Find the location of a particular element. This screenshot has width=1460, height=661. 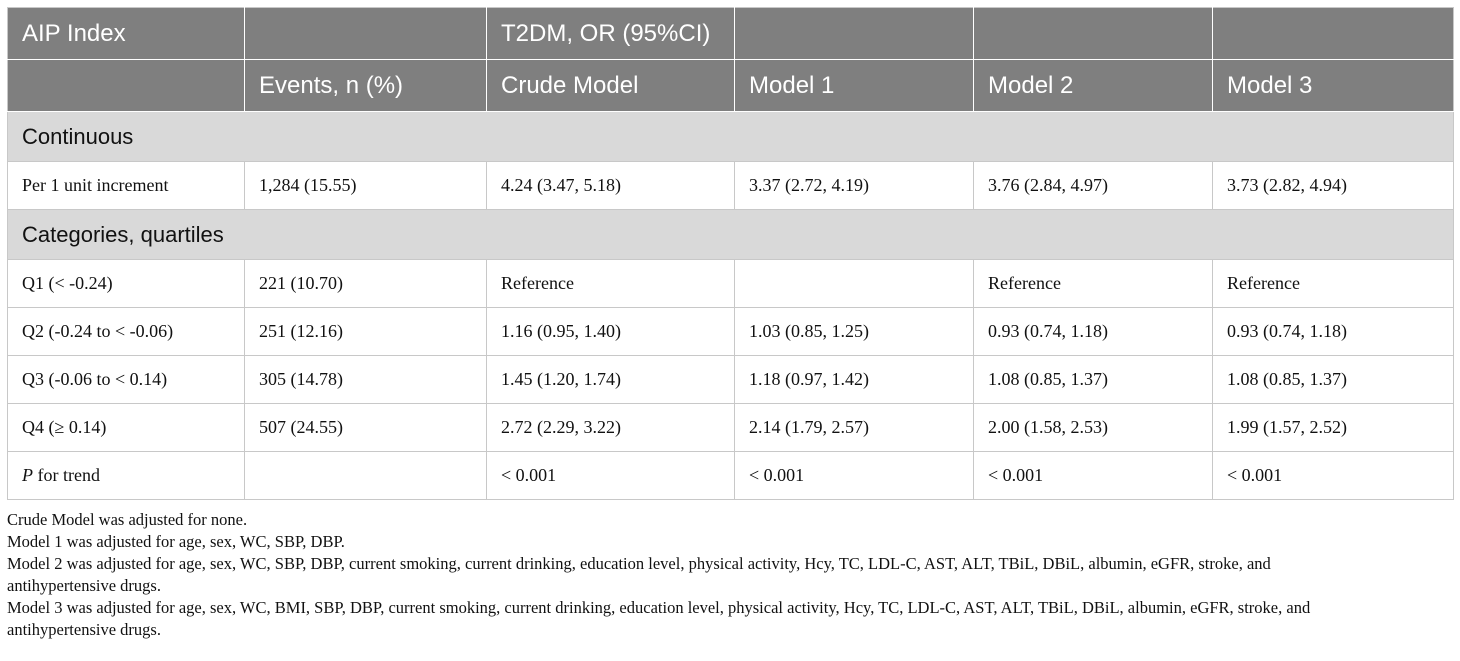

footnote-line: Crude Model was adjusted for none. is located at coordinates (127, 519).